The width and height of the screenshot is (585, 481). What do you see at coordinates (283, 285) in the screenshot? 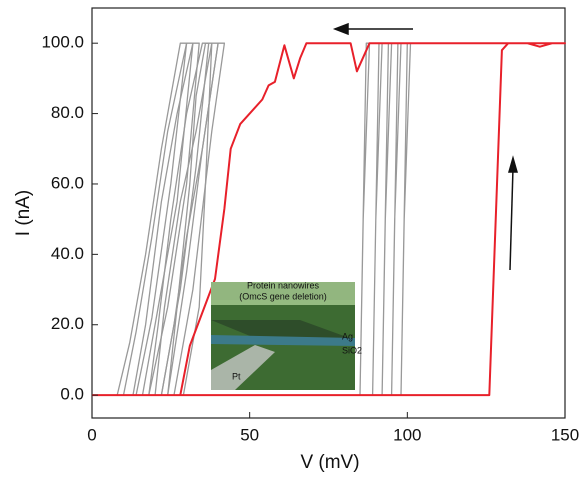
I see `inset-title: Protein nanowires` at bounding box center [283, 285].